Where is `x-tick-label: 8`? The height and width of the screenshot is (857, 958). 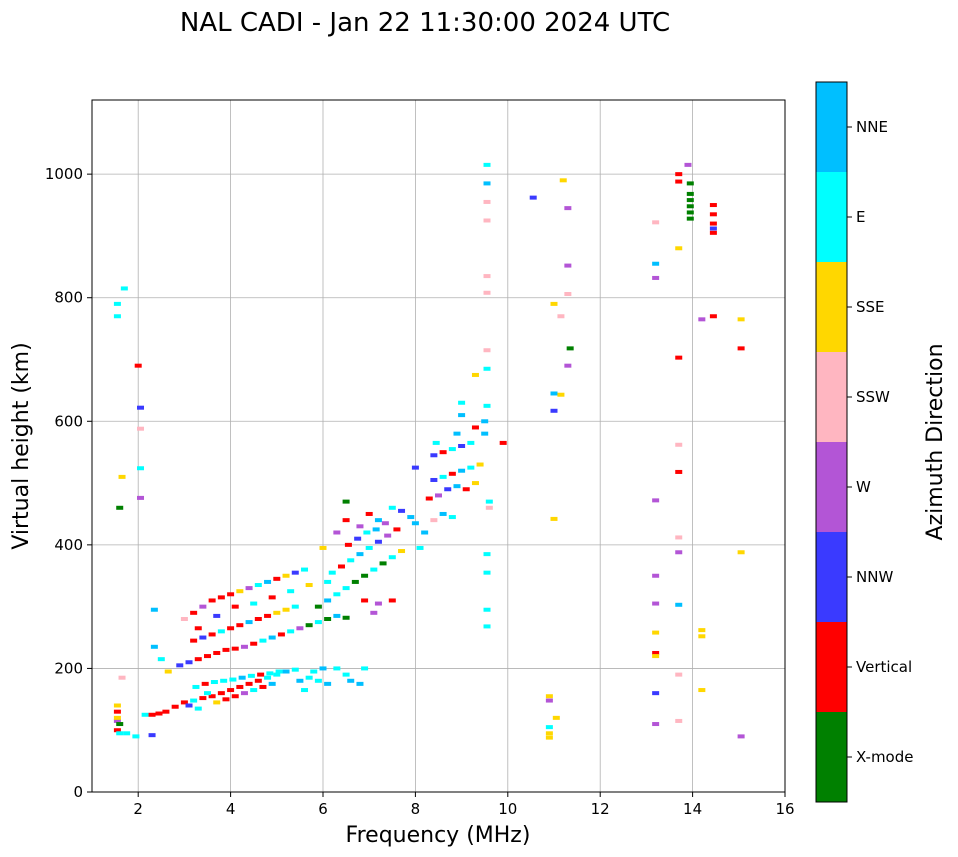
x-tick-label: 8 is located at coordinates (416, 809).